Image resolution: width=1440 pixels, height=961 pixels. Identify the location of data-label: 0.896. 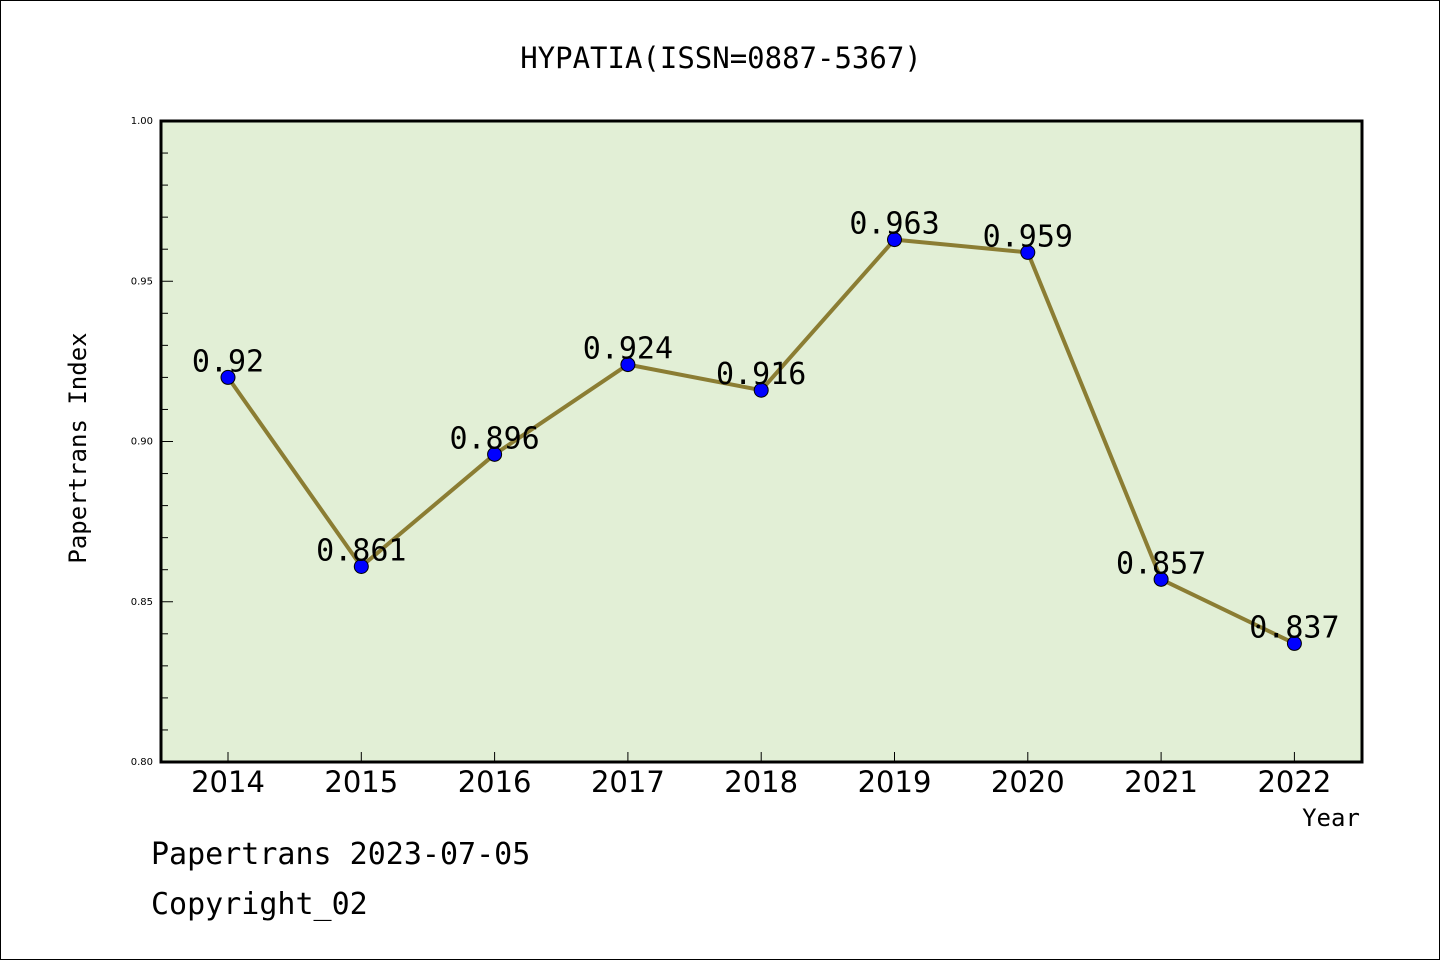
(494, 438).